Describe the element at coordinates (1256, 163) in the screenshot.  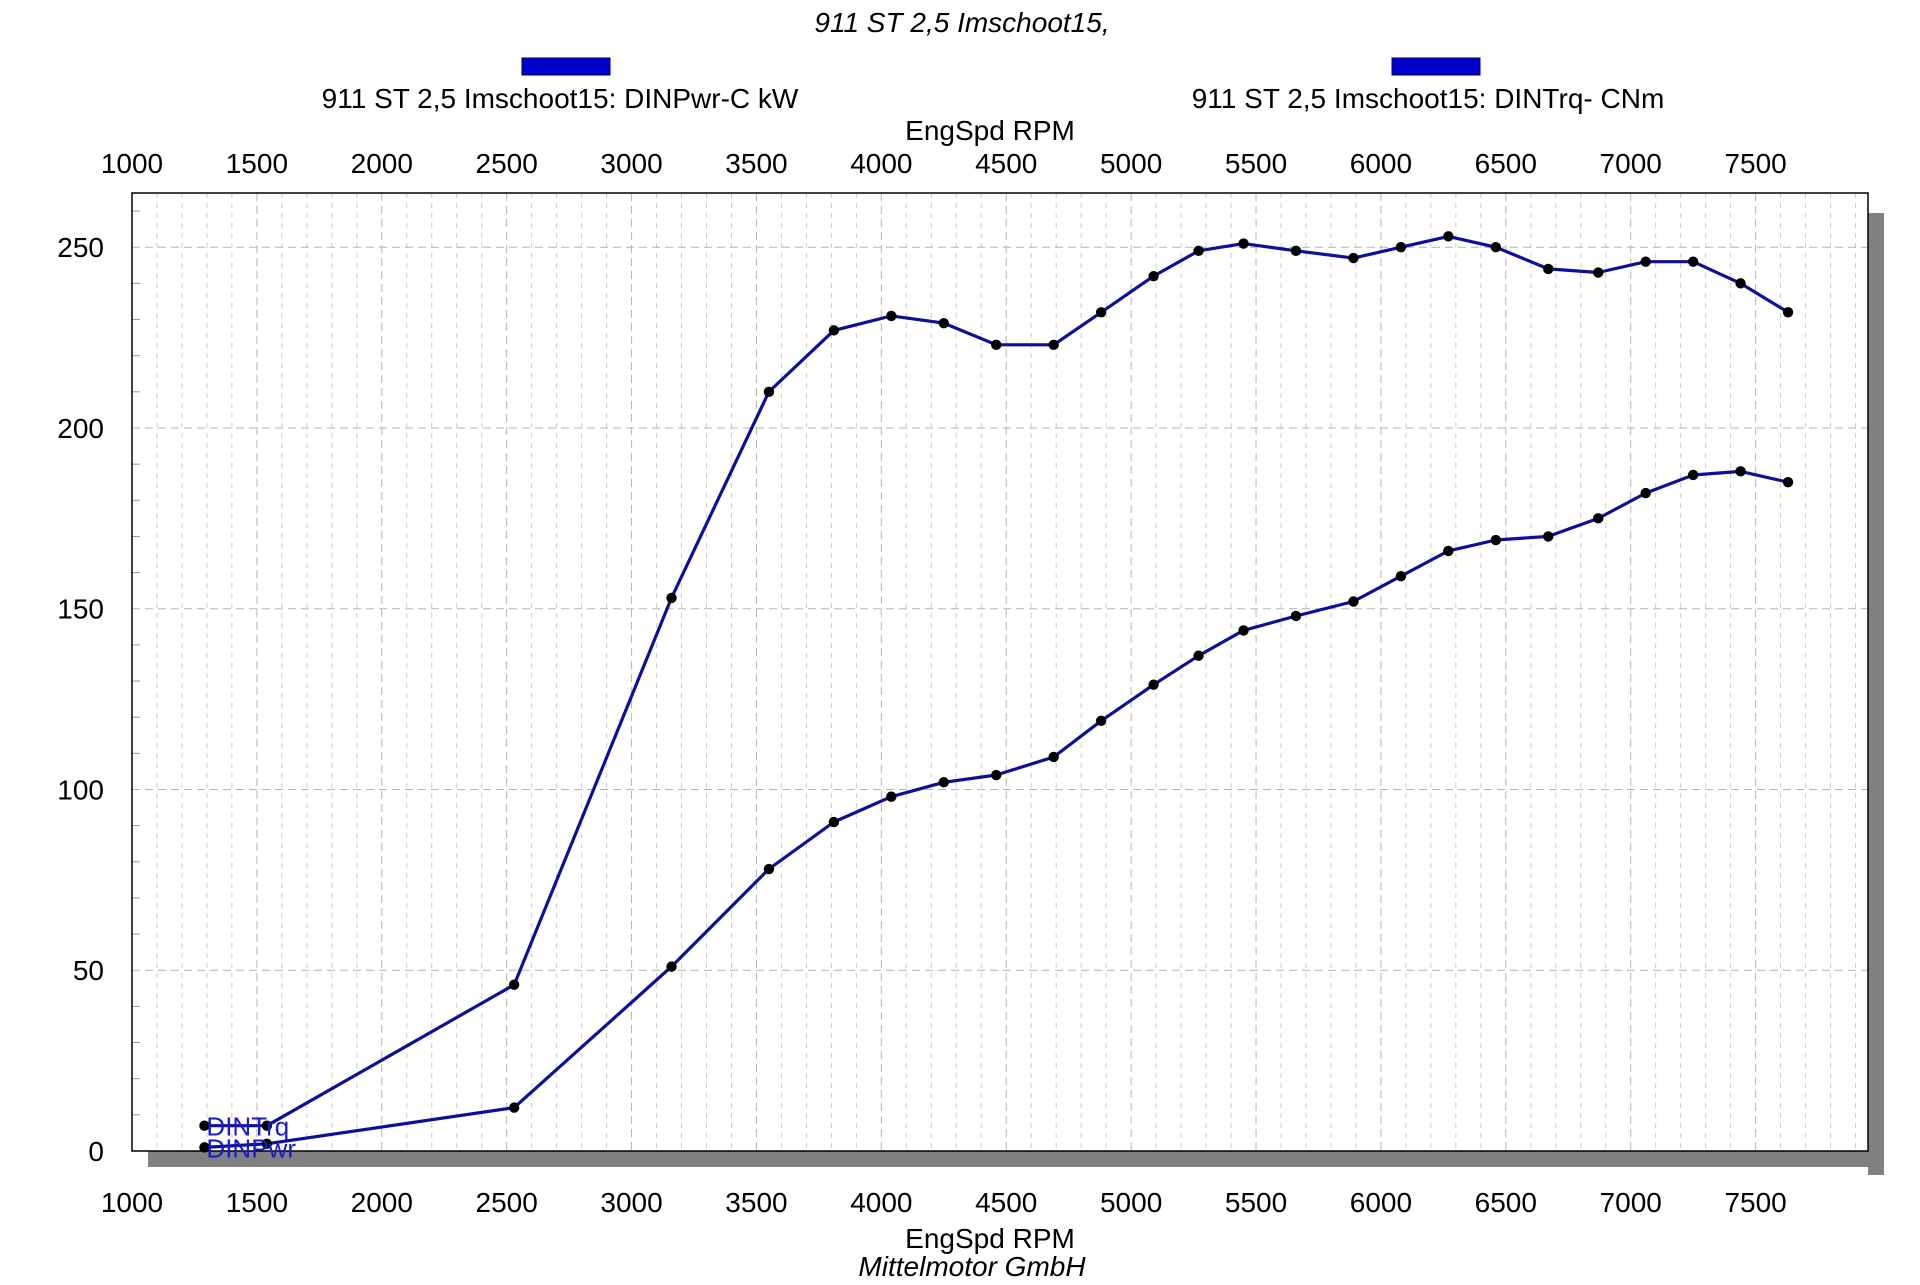
I see `x-tick-label-top: 5500` at that location.